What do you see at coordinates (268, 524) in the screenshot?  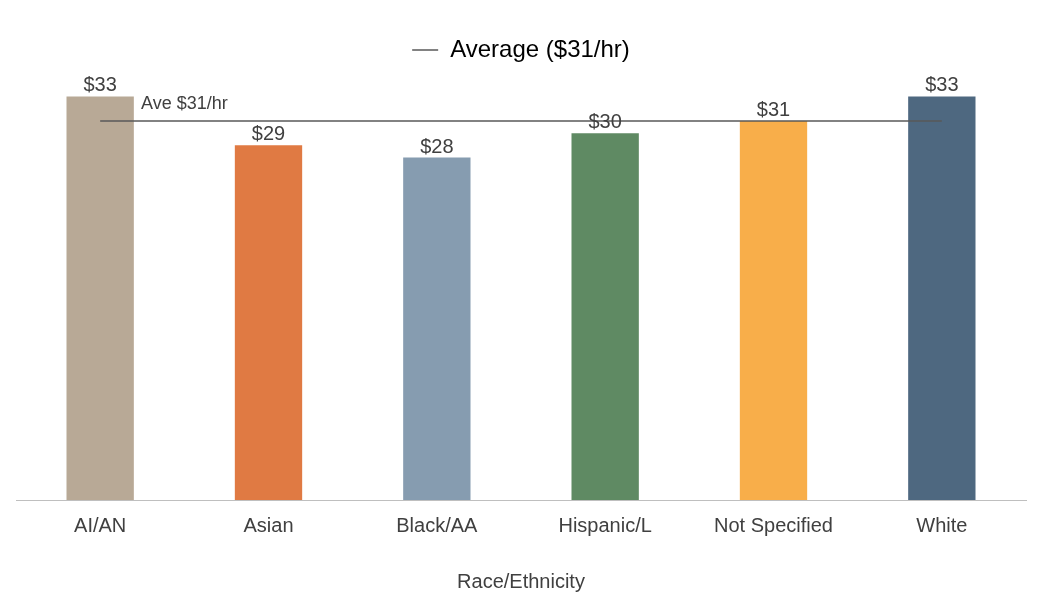 I see `x-tick-label: Asian` at bounding box center [268, 524].